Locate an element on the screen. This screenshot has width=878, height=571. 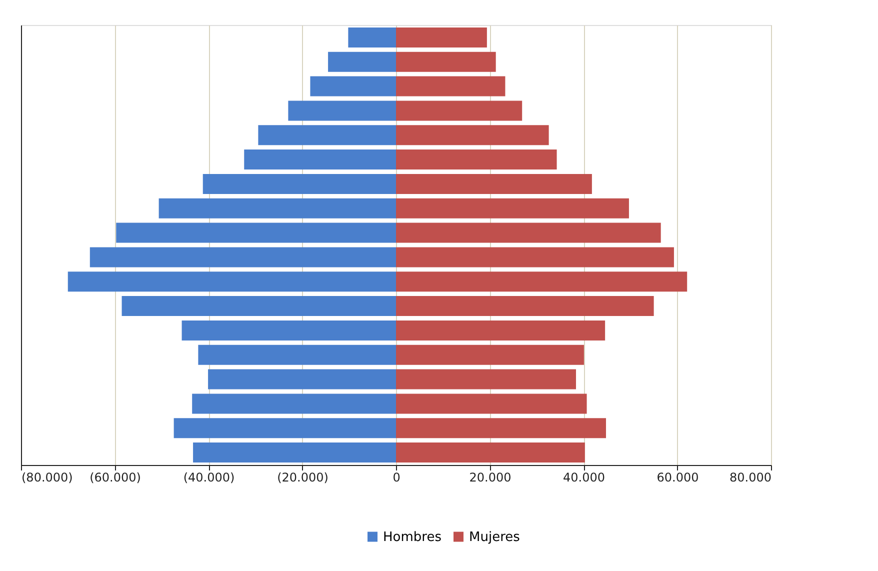
legend-label: Hombres is located at coordinates (412, 537).